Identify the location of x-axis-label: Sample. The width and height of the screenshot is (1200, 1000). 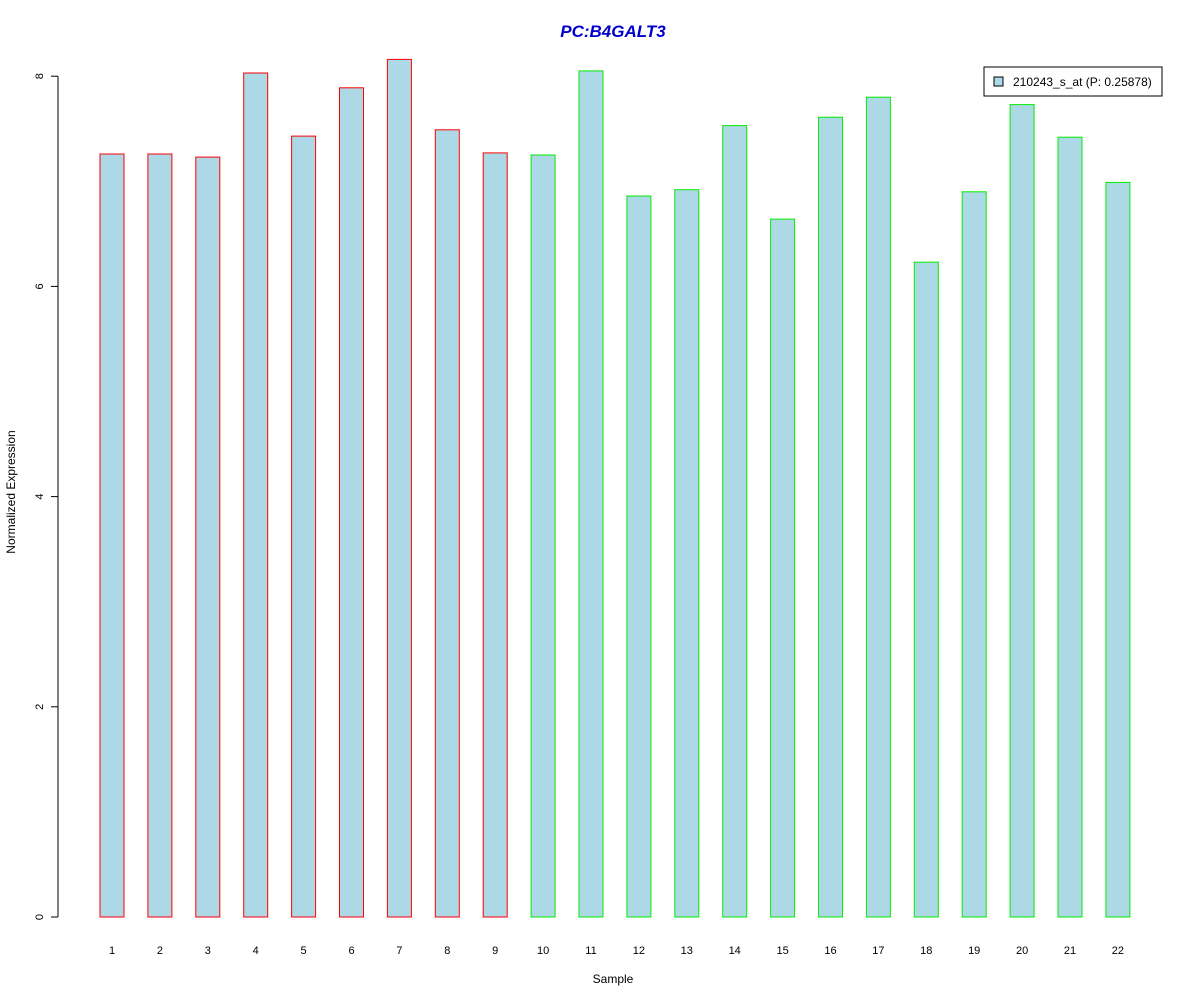
(613, 979).